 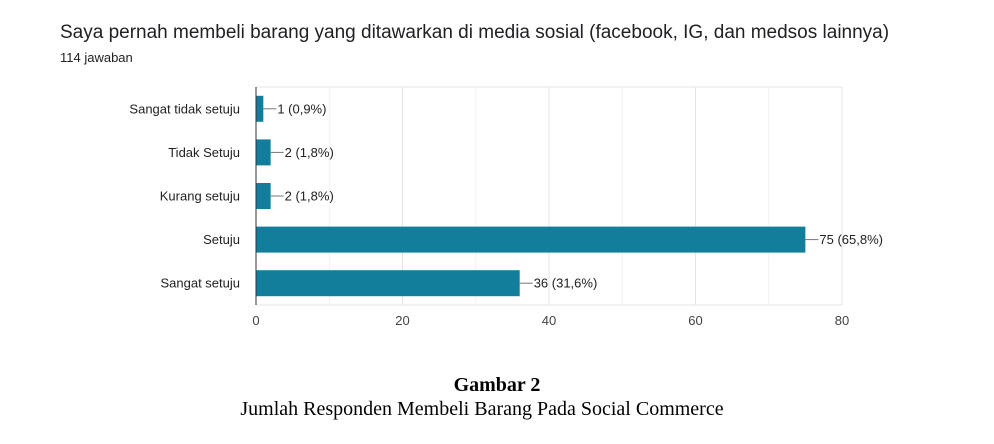 I want to click on x-tick-label: 60, so click(x=695, y=320).